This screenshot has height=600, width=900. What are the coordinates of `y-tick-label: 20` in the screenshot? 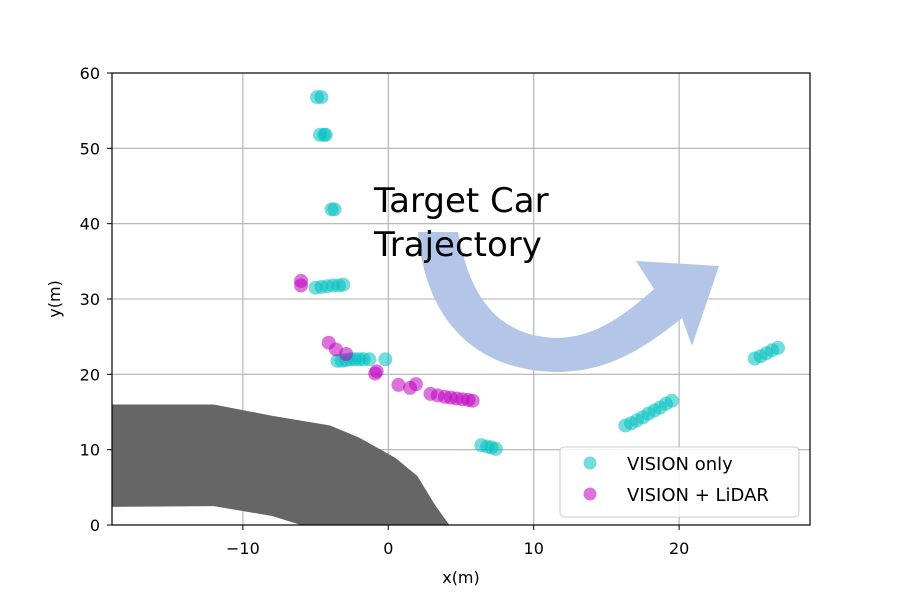 It's located at (90, 374).